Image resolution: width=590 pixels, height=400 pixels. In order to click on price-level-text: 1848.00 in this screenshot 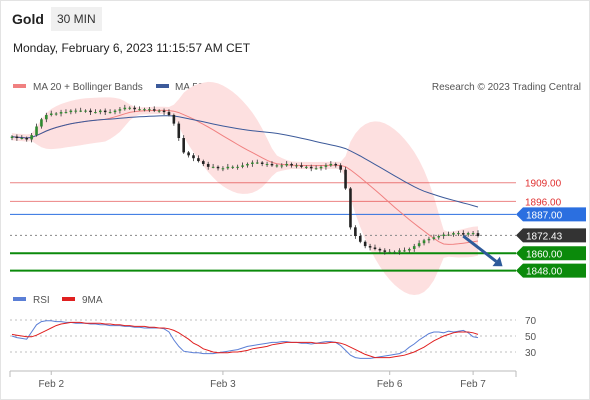, I will do `click(544, 272)`.